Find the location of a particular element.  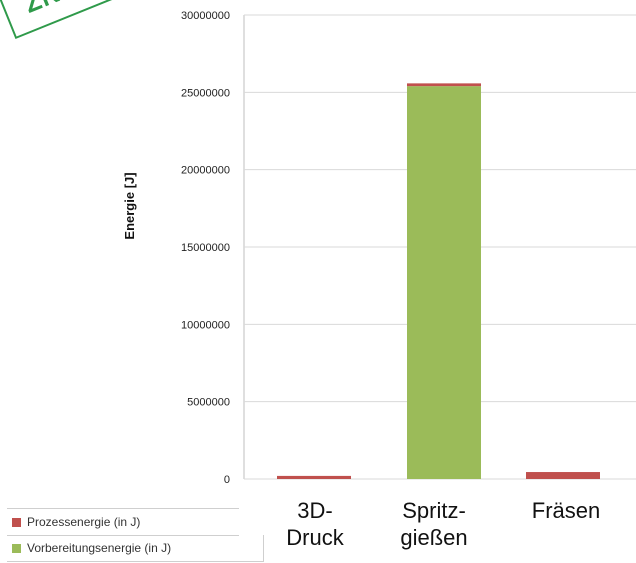

legend-swatch-vorbereitungsenergie is located at coordinates (16, 548).